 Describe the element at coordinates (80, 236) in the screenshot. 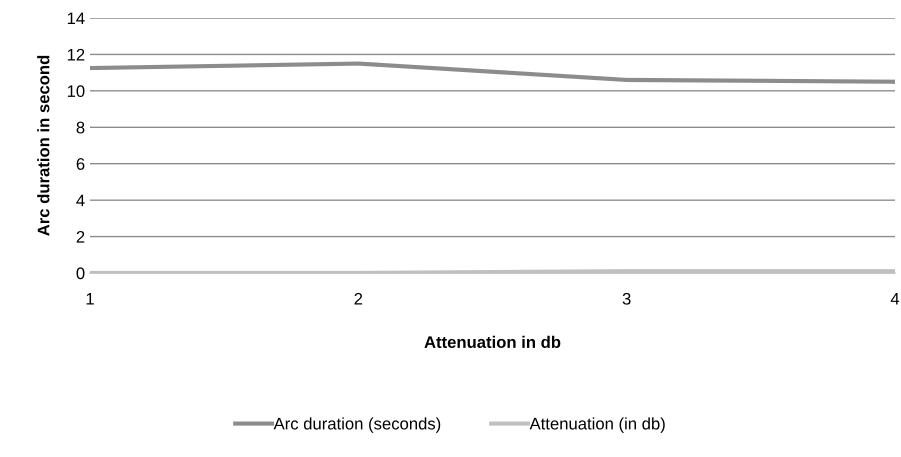

I see `y-tick-label: 2` at that location.